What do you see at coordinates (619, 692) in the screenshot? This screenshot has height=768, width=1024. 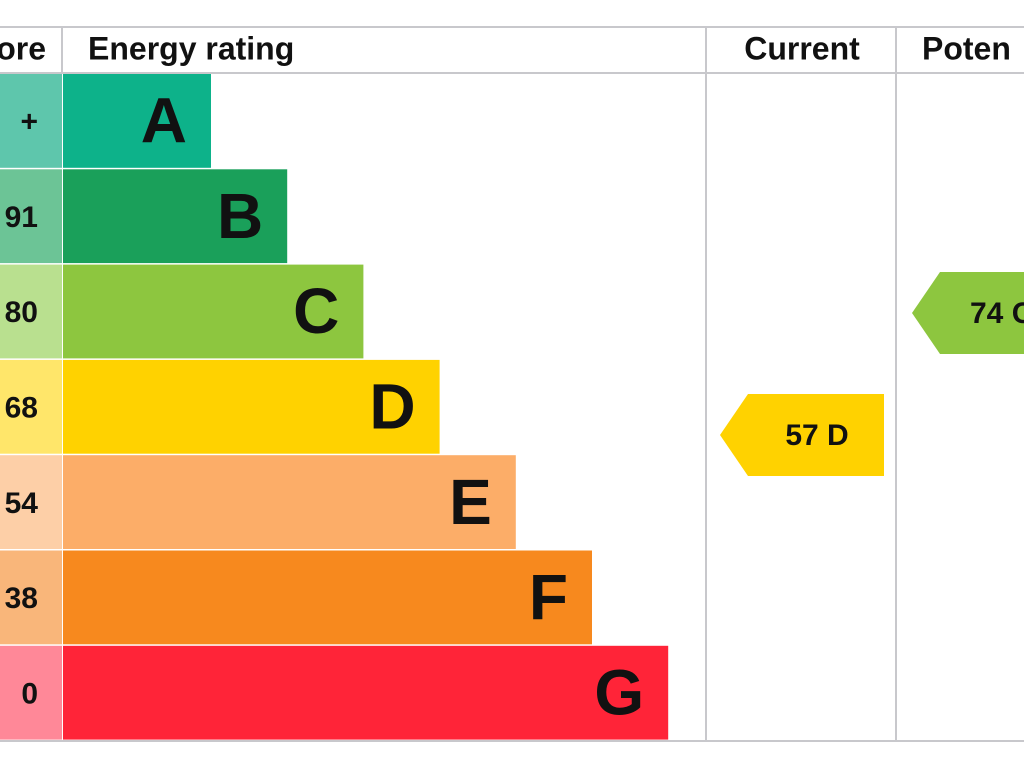 I see `band-letter: G` at bounding box center [619, 692].